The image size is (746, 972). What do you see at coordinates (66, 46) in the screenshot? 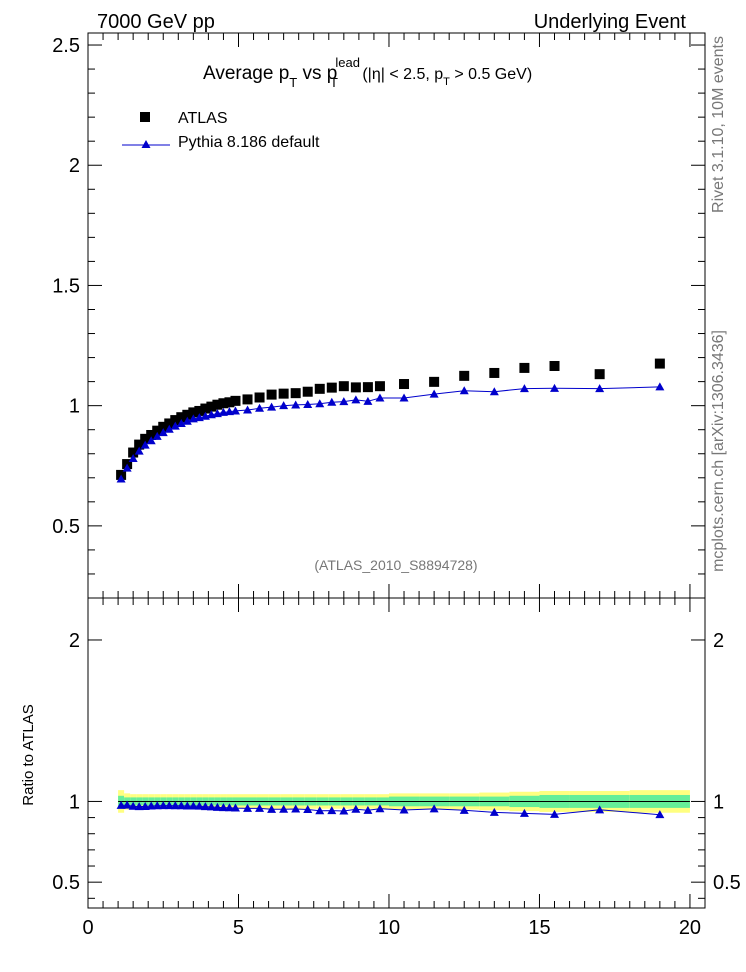
I see `y-tick-label: 2.5` at bounding box center [66, 46].